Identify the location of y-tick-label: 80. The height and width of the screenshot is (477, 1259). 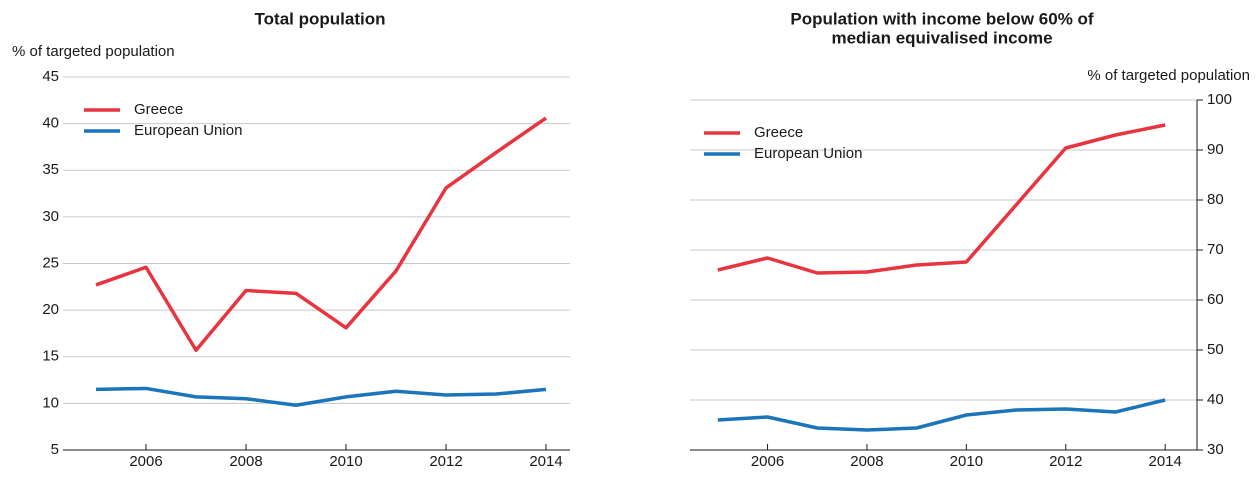
(1215, 199).